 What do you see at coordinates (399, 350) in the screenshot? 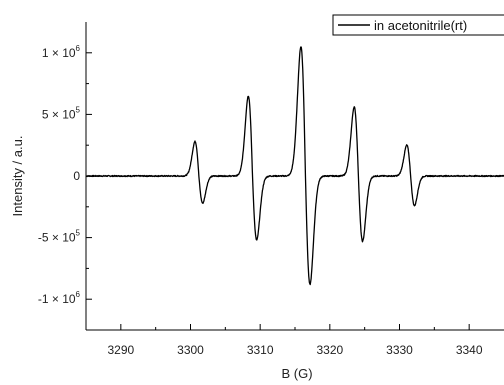
I see `x-tick-label: 3330` at bounding box center [399, 350].